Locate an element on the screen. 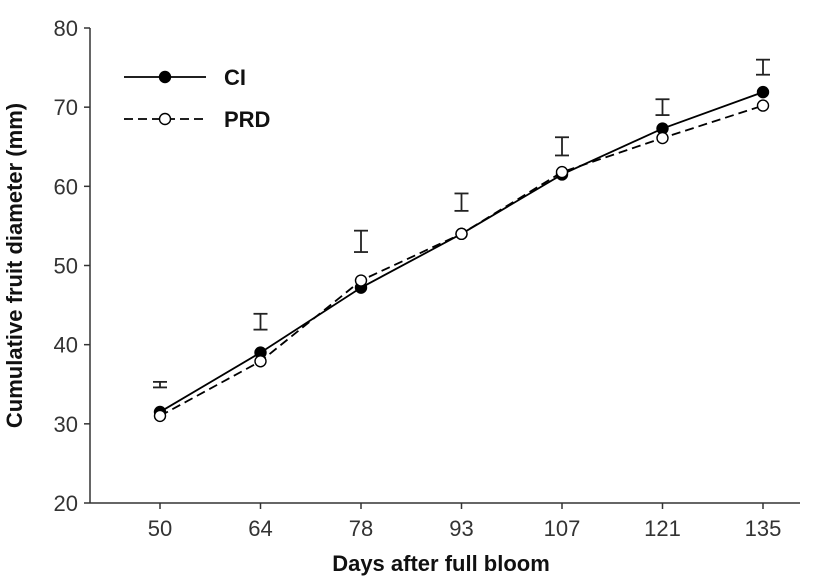 The image size is (814, 581). x-tick-label: 50 is located at coordinates (160, 528).